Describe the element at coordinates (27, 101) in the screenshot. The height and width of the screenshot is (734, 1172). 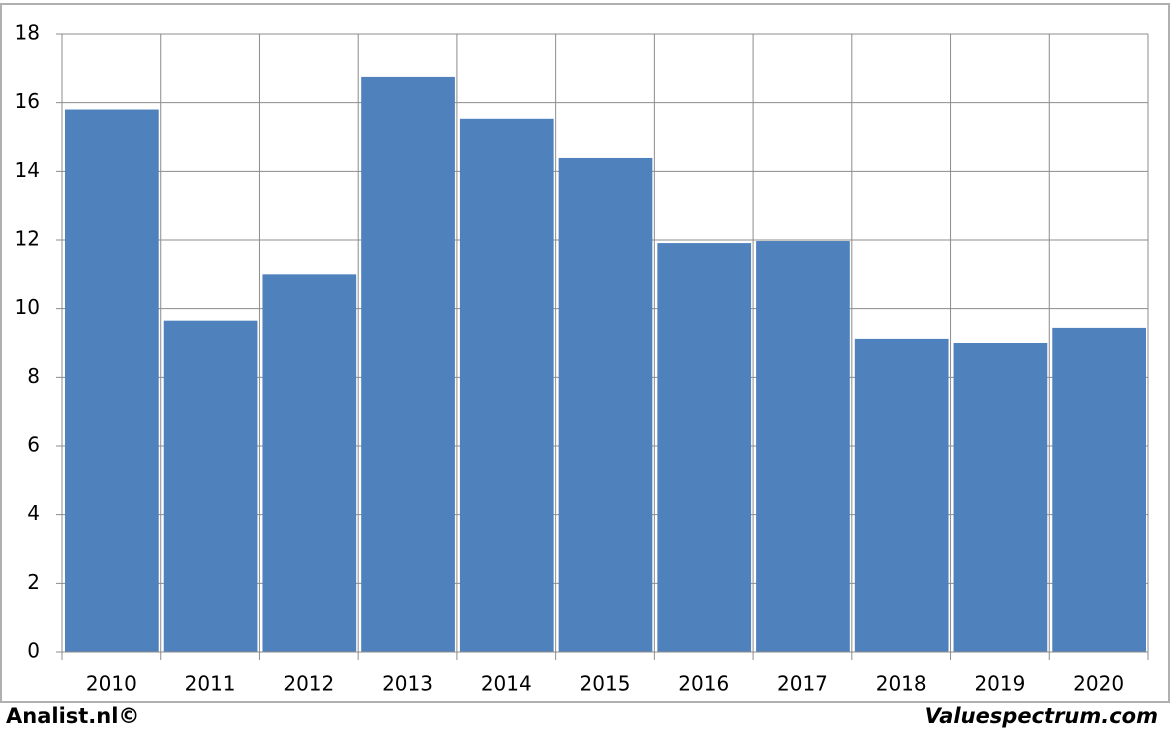
I see `y-tick-label: 16` at that location.